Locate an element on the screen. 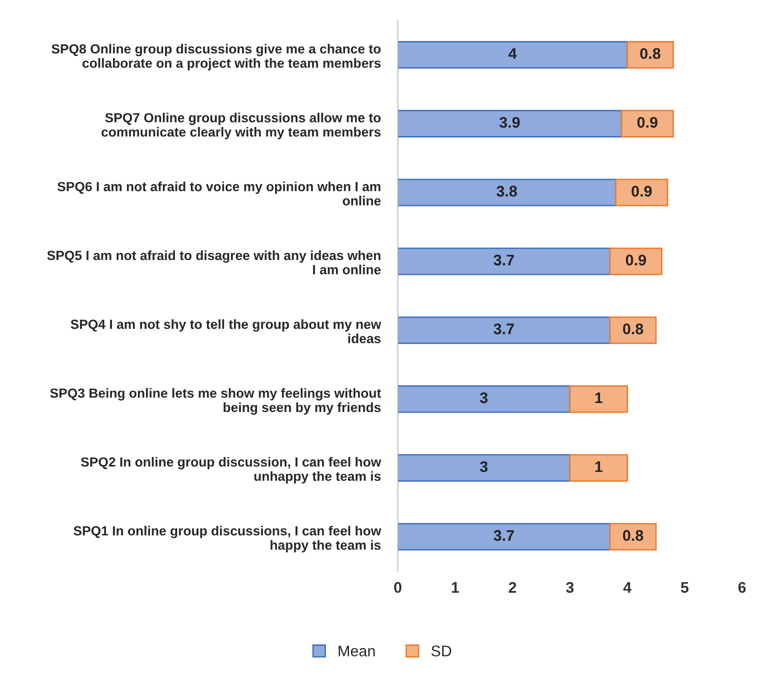  legend-label: SD is located at coordinates (441, 651).